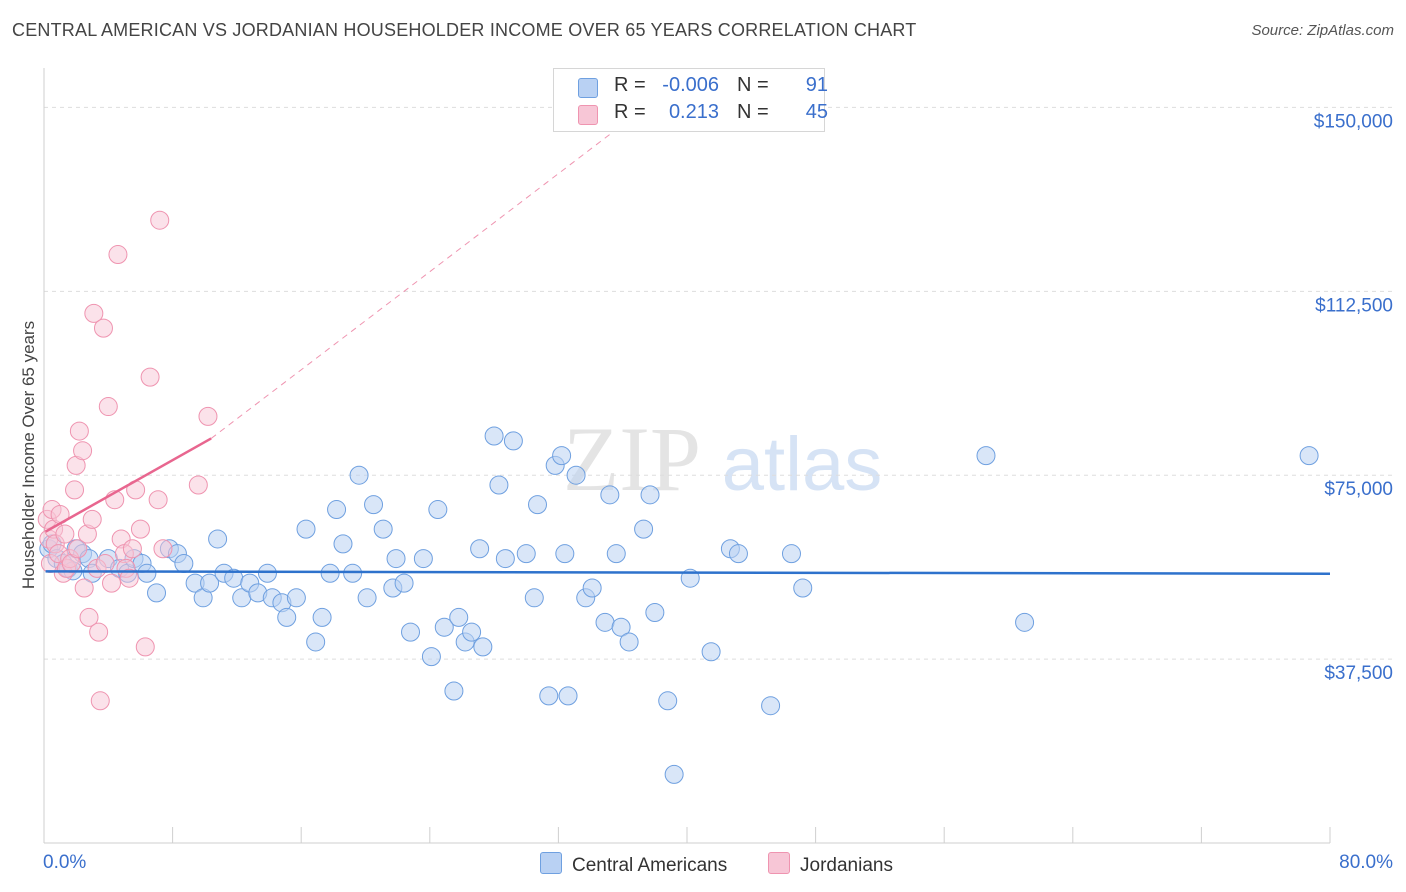  I want to click on legend-item-jordanians: Jordanians, so click(830, 864).